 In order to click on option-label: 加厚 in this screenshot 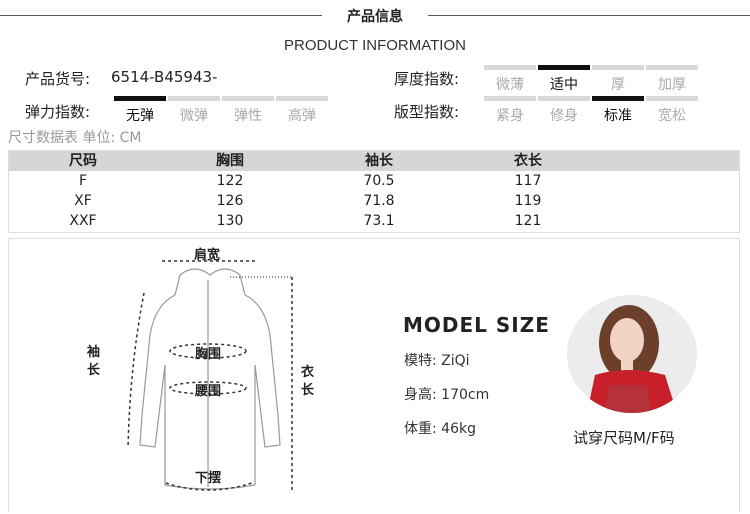, I will do `click(672, 85)`.